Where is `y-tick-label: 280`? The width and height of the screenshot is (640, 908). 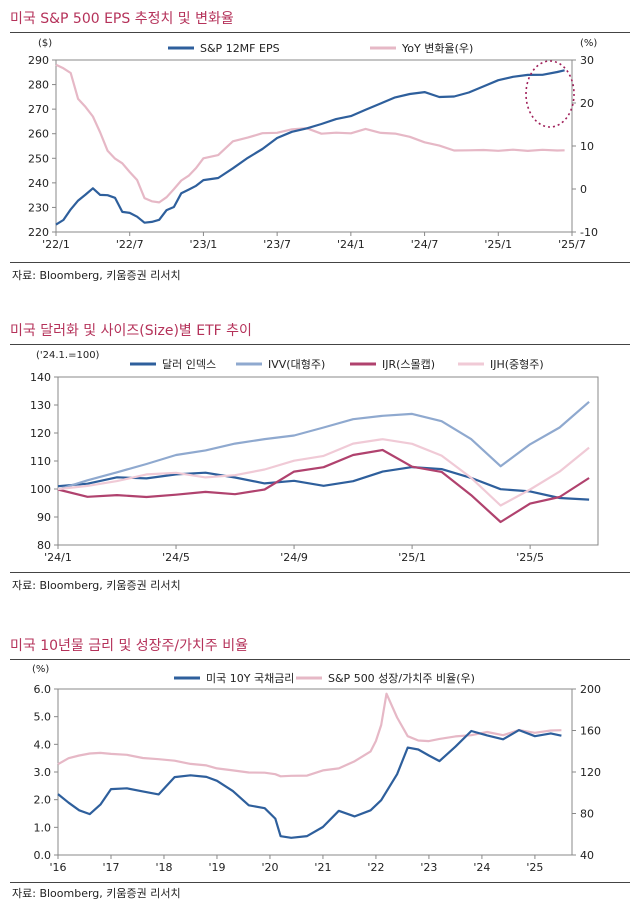
y-tick-label: 280 is located at coordinates (38, 85).